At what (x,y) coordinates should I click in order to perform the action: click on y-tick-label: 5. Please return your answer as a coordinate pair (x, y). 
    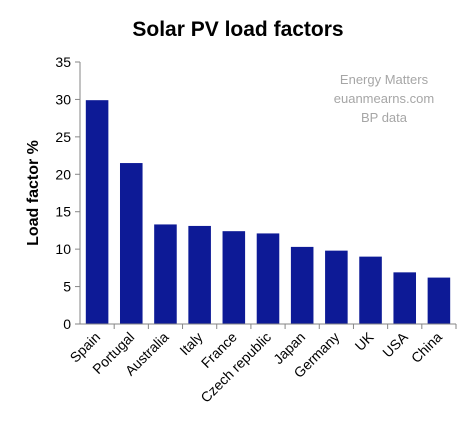
    Looking at the image, I should click on (67, 287).